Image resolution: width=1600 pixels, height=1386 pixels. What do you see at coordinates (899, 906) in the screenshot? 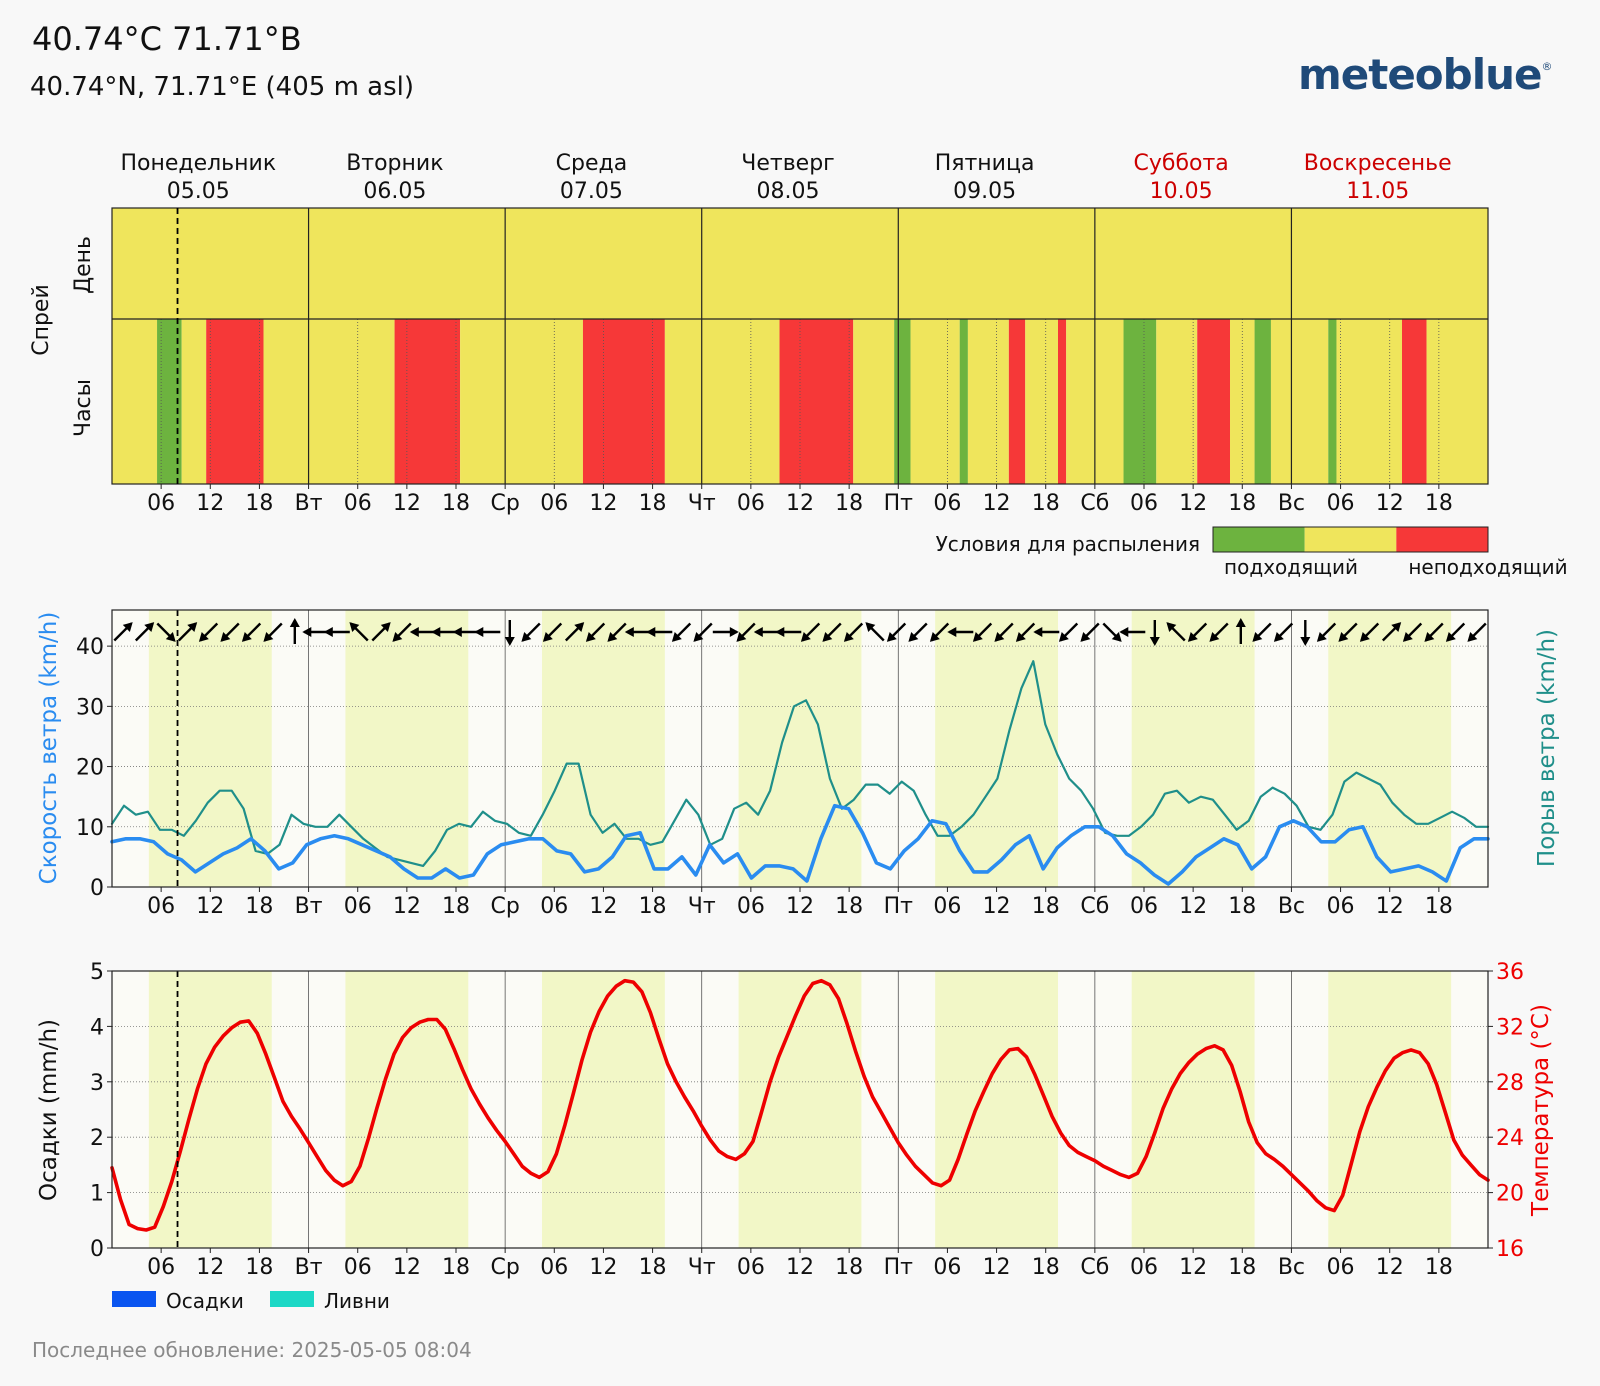
I see `wind-x-tick-label: Пт` at bounding box center [899, 906].